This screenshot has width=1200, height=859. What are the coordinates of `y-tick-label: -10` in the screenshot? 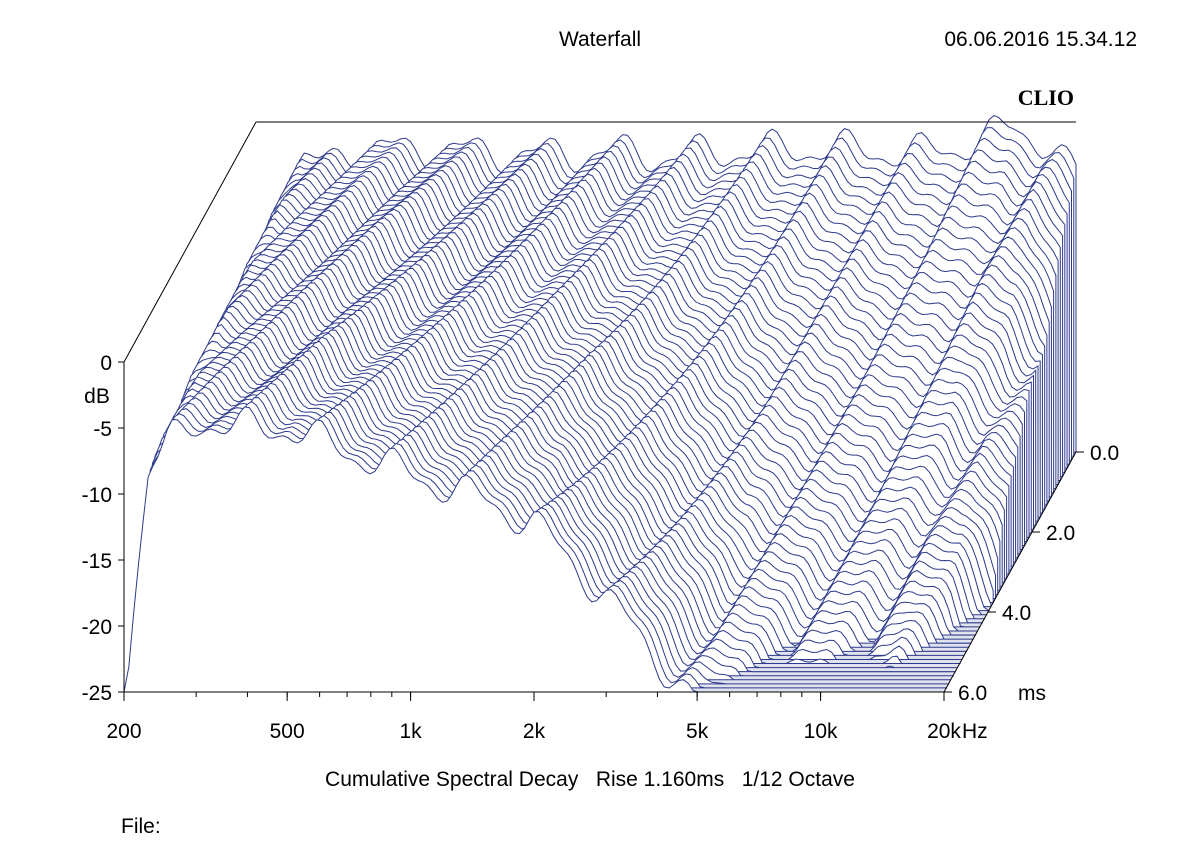 It's located at (97, 495).